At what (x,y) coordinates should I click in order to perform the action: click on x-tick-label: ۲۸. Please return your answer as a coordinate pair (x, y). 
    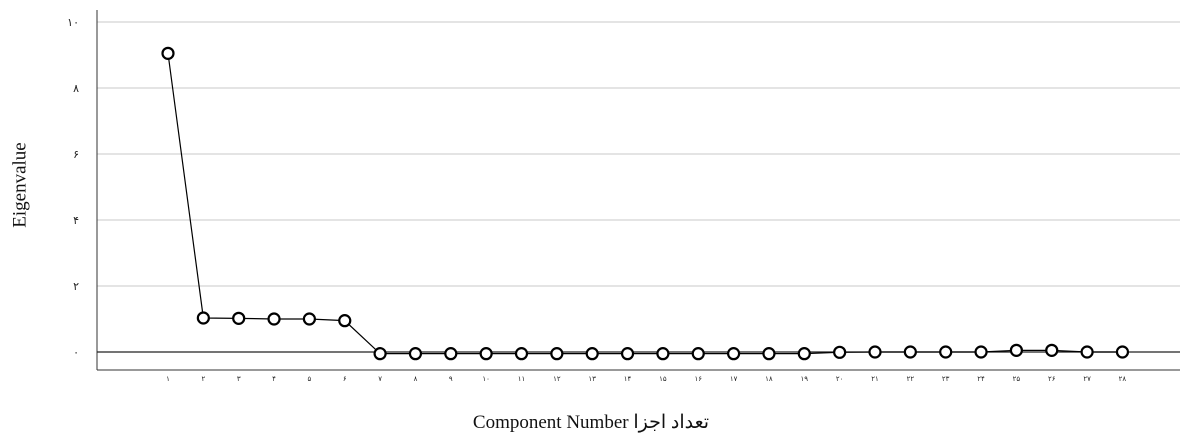
    Looking at the image, I should click on (1123, 379).